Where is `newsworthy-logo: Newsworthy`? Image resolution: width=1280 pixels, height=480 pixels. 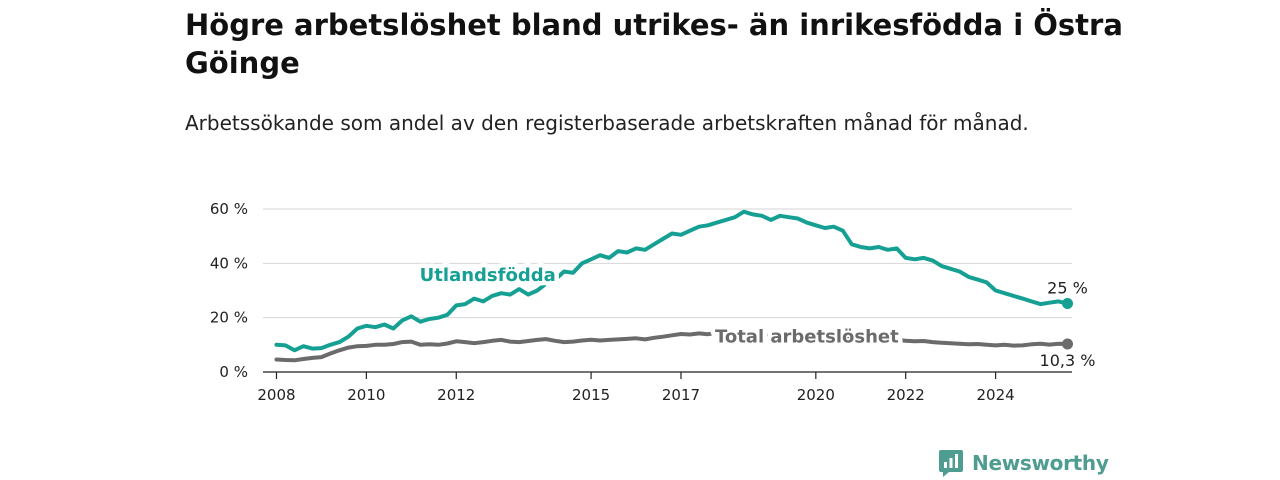 newsworthy-logo: Newsworthy is located at coordinates (1023, 463).